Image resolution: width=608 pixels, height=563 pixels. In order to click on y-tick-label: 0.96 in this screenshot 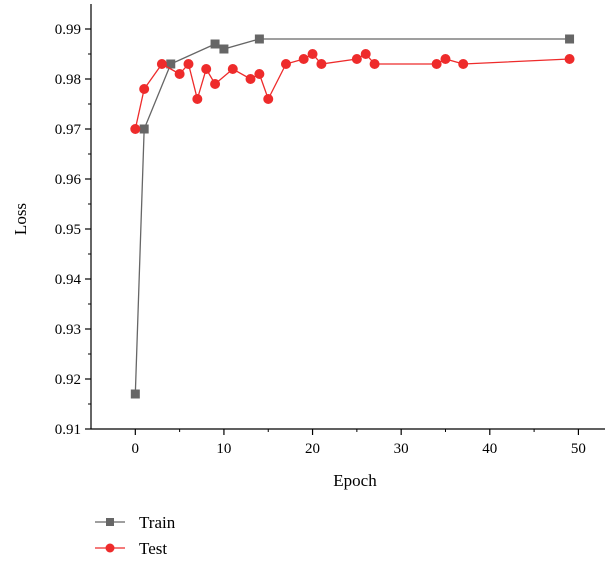, I will do `click(68, 180)`.